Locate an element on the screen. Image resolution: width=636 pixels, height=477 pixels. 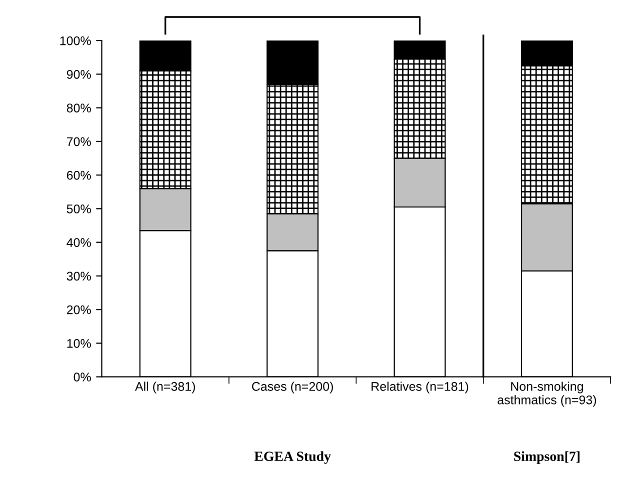
y-tick-label: 20% is located at coordinates (78, 309).